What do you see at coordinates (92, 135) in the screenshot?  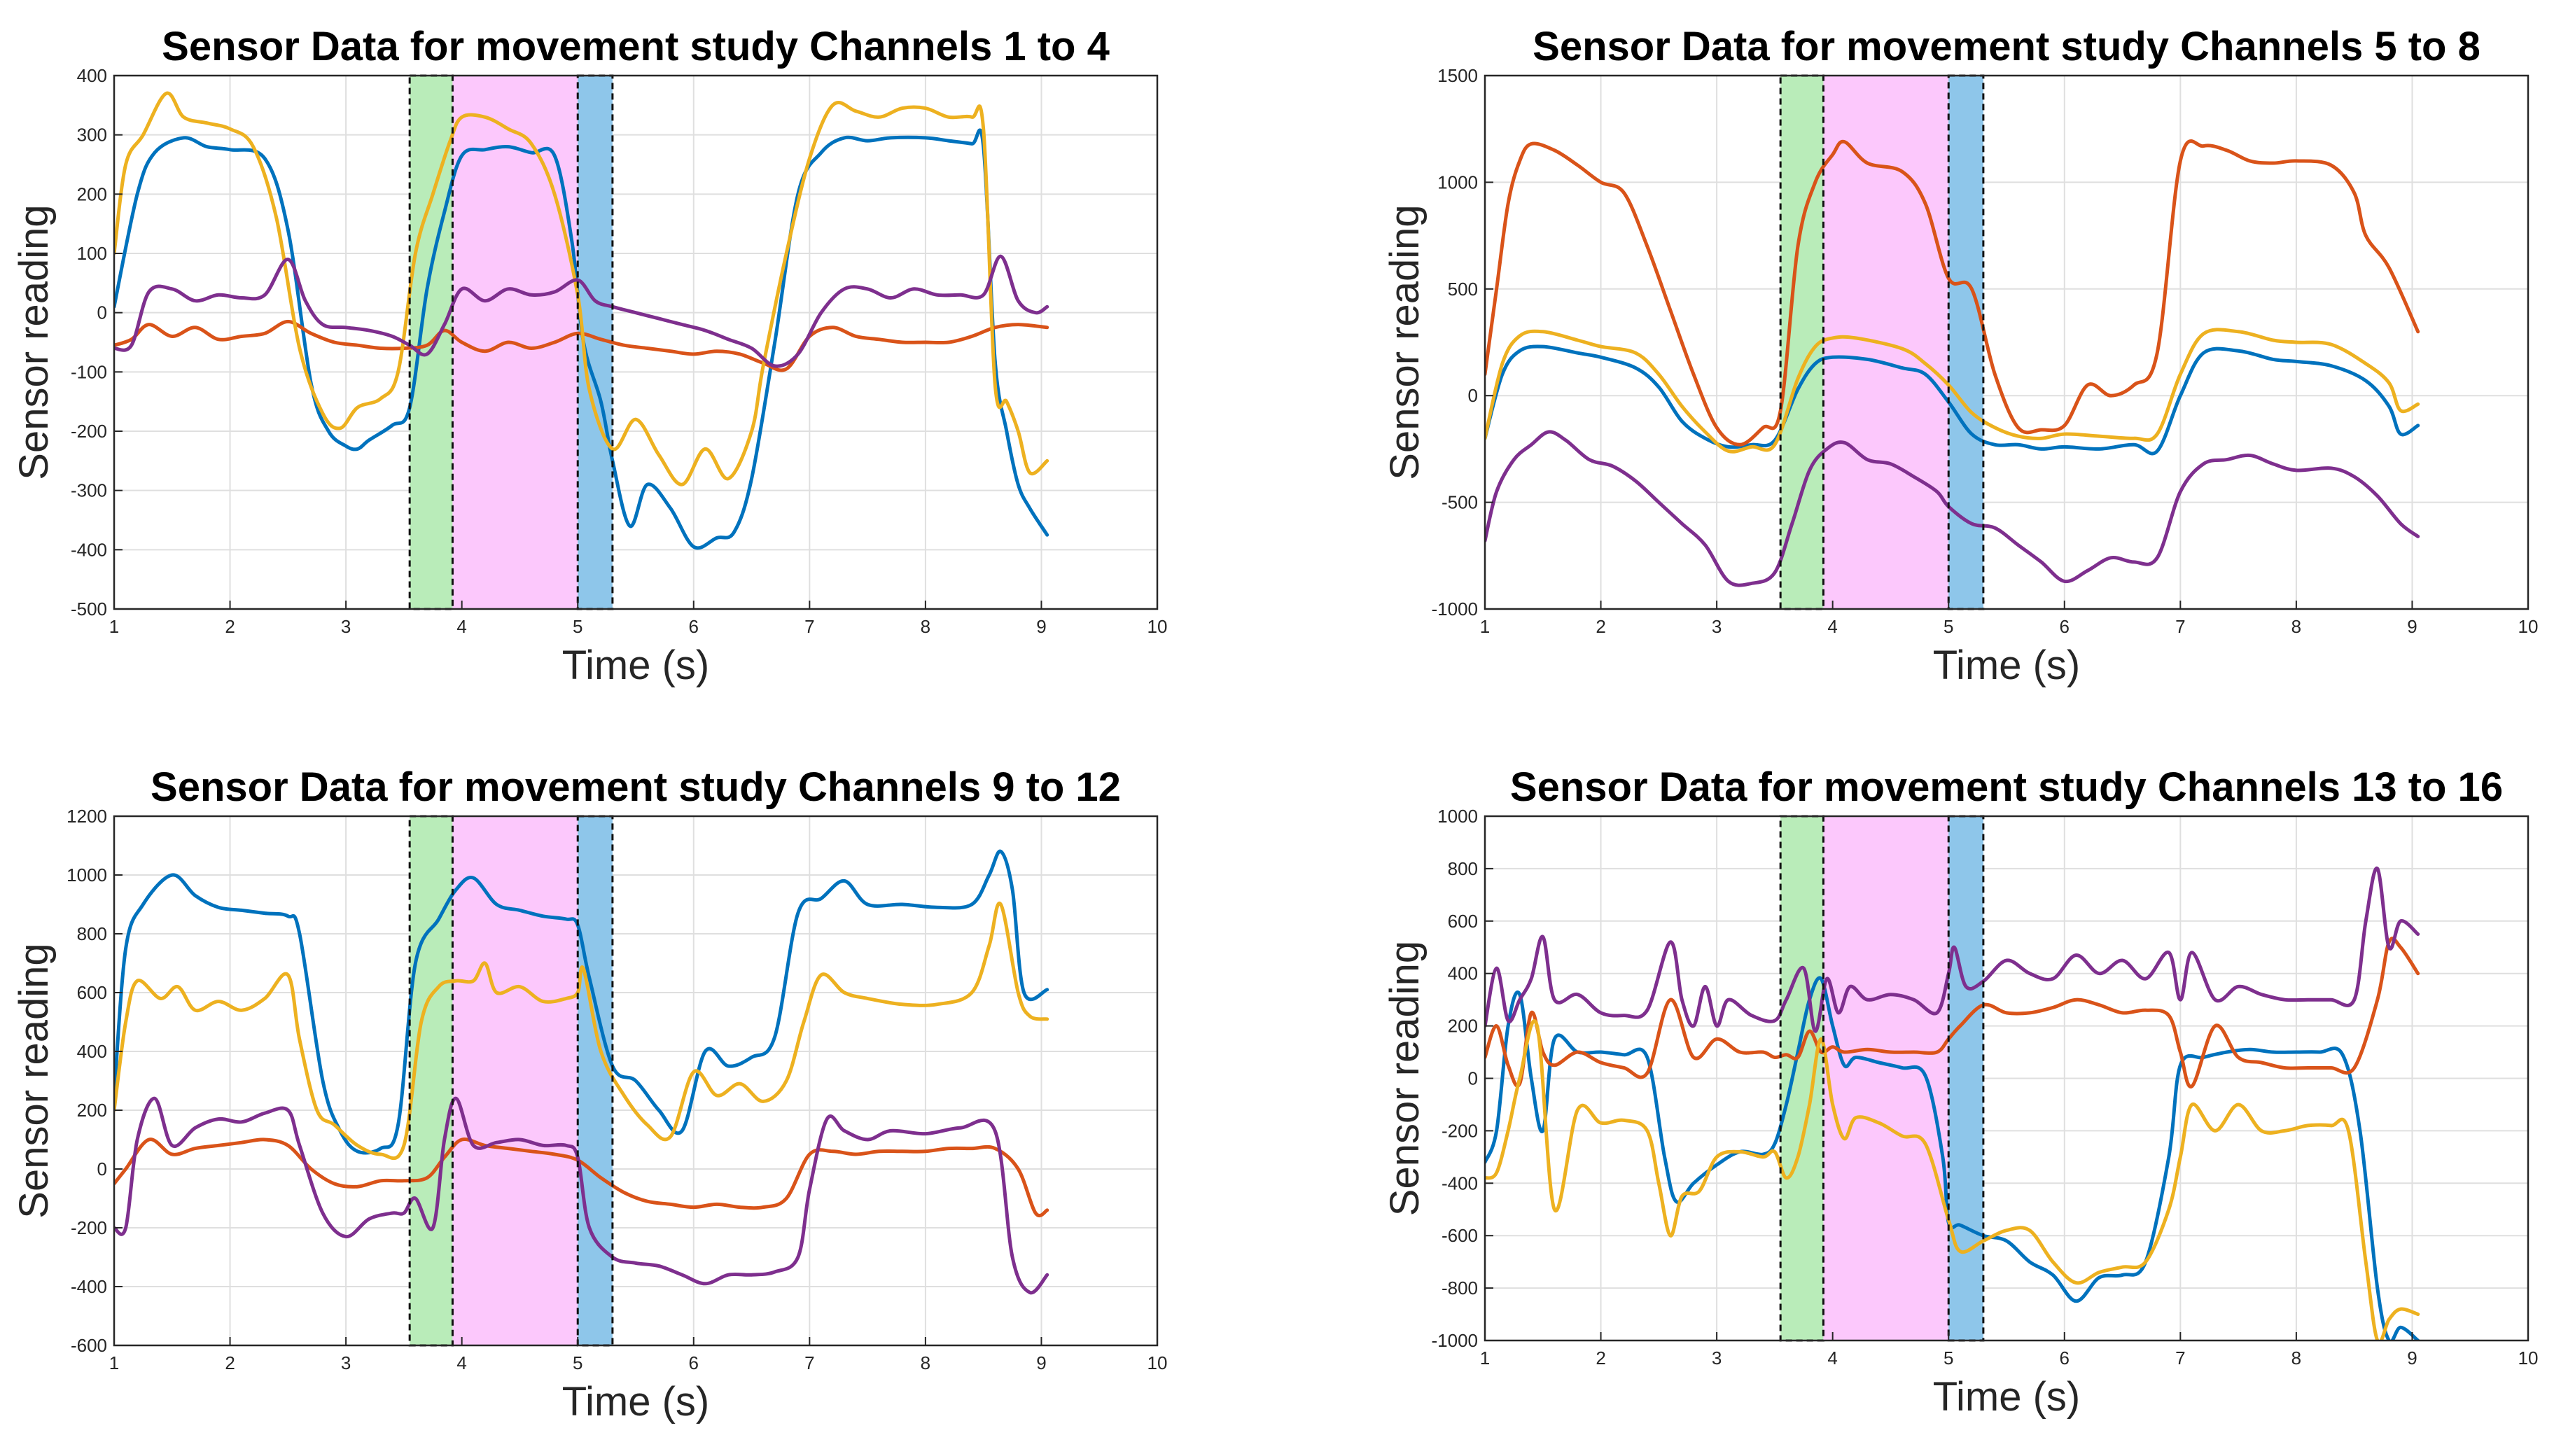 I see `y-tick-label: 300` at bounding box center [92, 135].